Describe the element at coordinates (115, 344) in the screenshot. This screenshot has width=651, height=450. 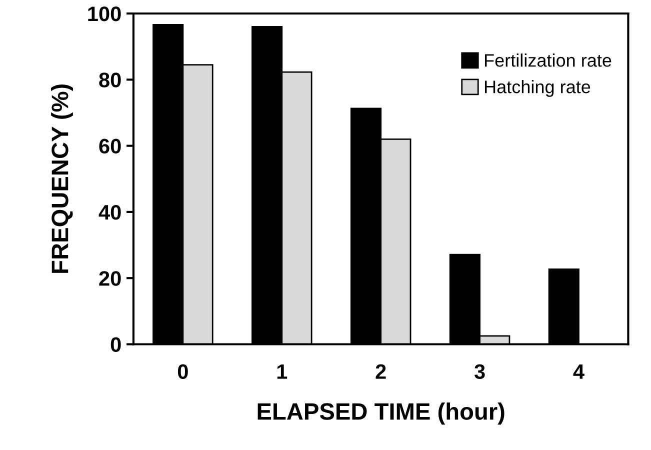
I see `y-tick-label: 0` at that location.